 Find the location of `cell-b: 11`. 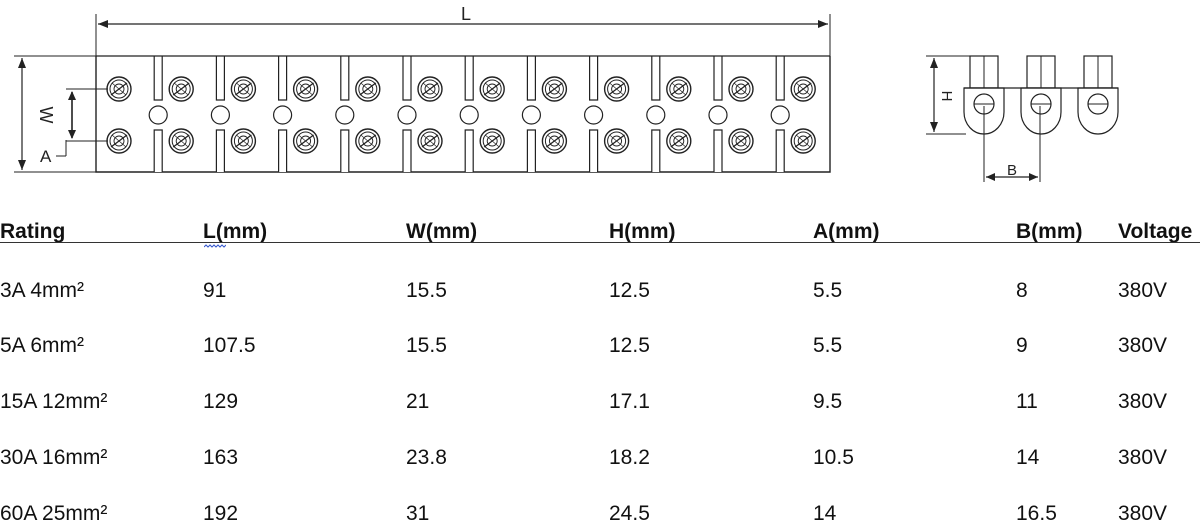

cell-b: 11 is located at coordinates (1027, 401).